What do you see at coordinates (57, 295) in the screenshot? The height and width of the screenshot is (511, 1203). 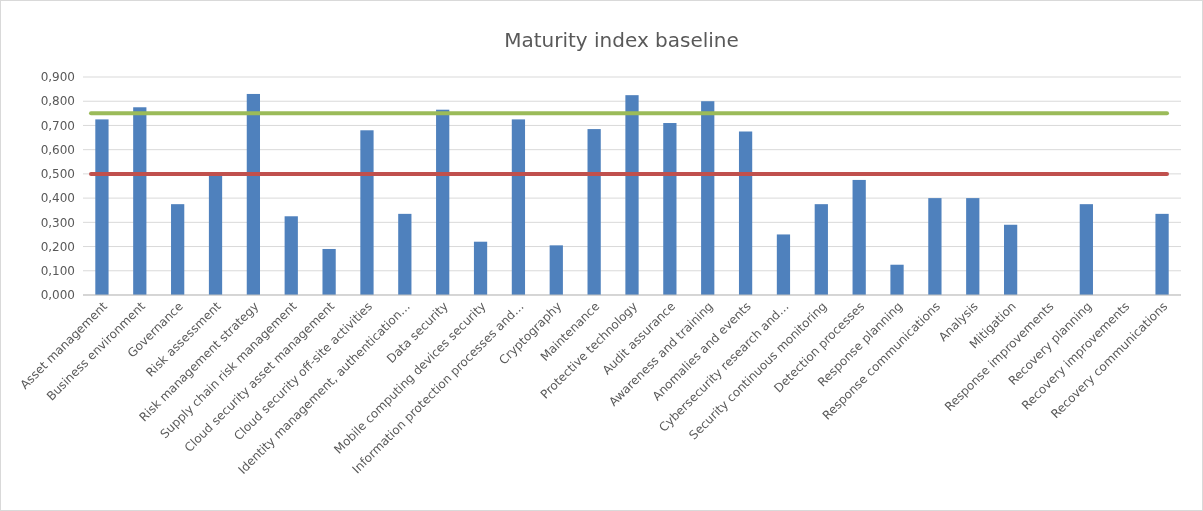 I see `y-tick-label: 0,000` at bounding box center [57, 295].